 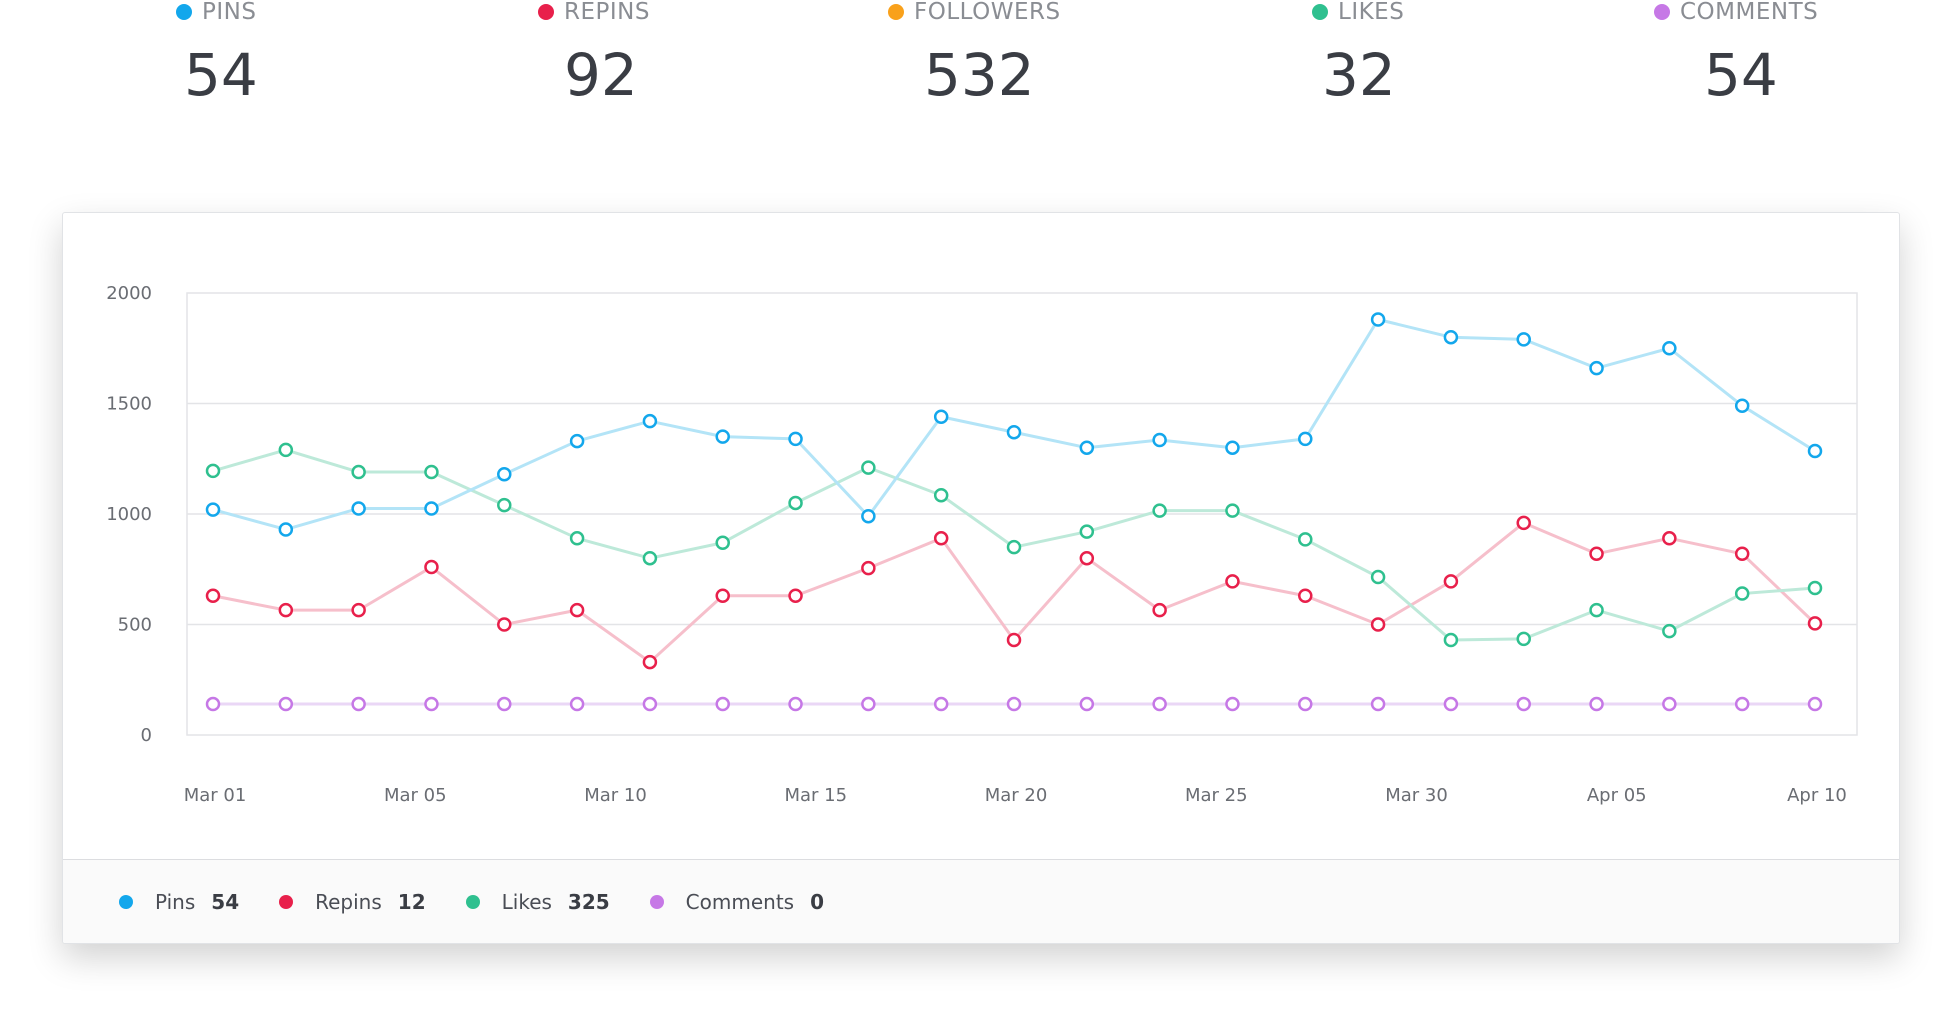 I want to click on pins-legend-dot-icon, so click(x=126, y=901).